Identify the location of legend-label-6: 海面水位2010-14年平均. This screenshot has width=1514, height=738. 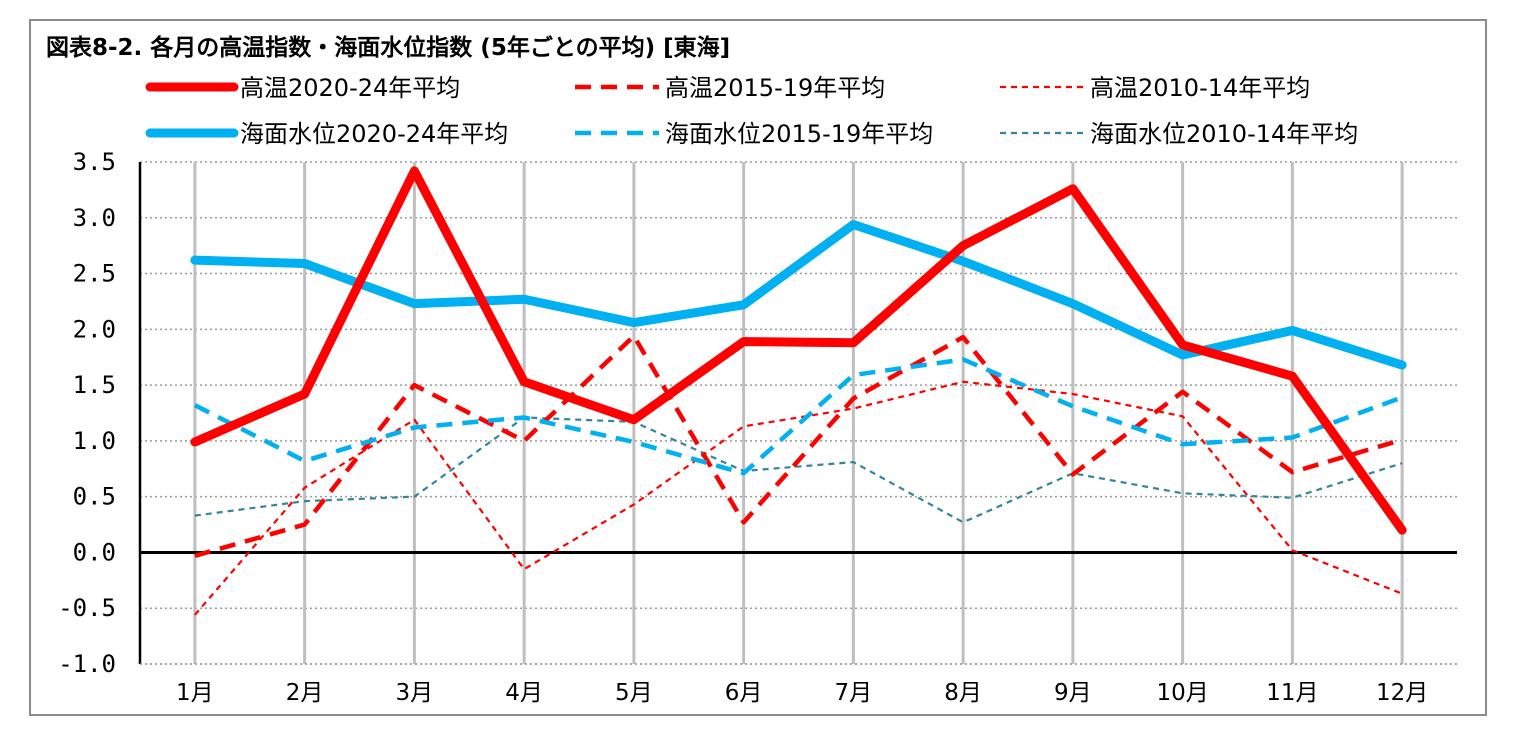
(1224, 134).